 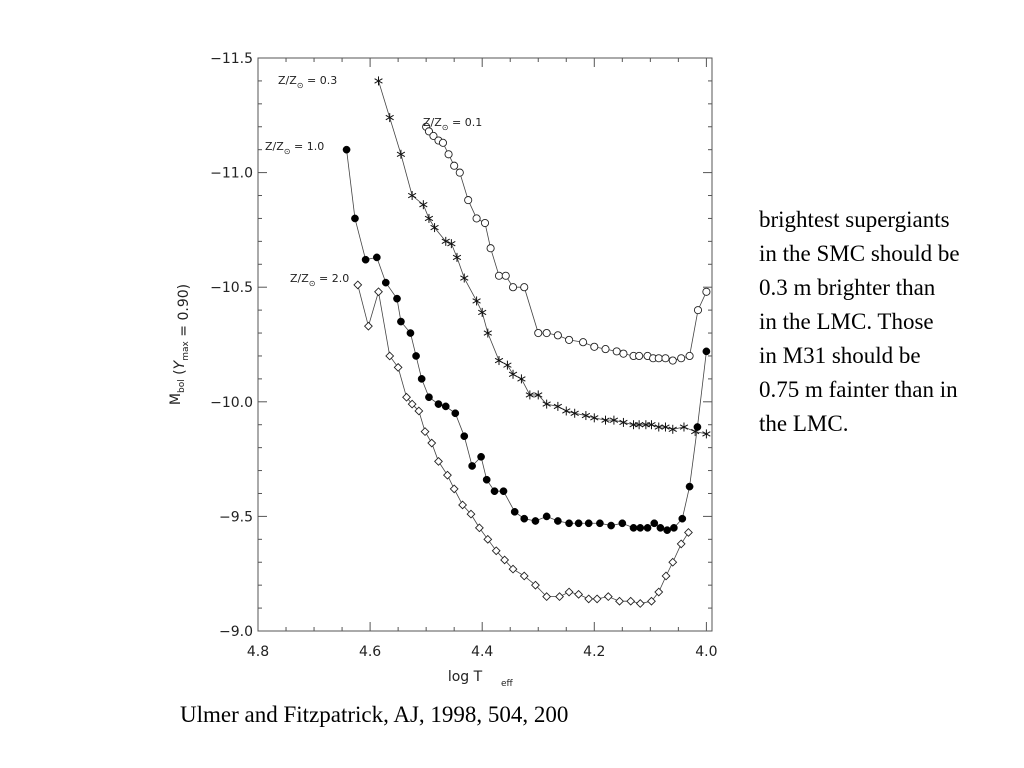 I want to click on series-label-sun: ⊙, so click(x=445, y=127).